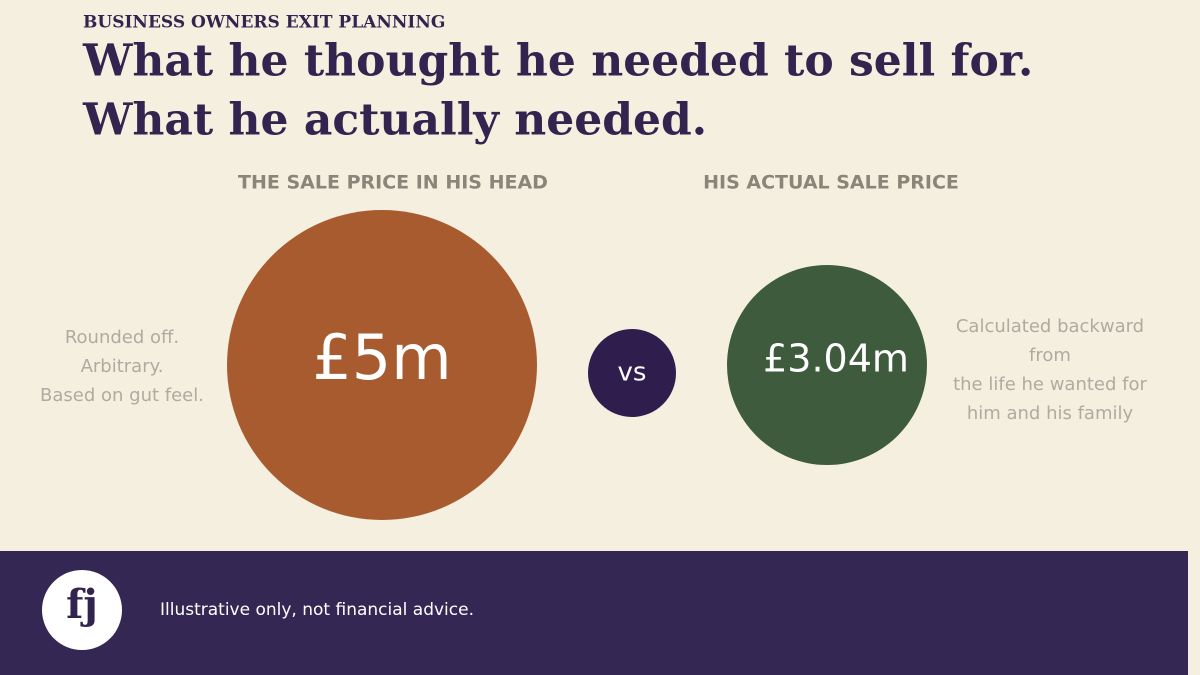 This screenshot has width=1200, height=675. What do you see at coordinates (1050, 355) in the screenshot?
I see `note-line: from` at bounding box center [1050, 355].